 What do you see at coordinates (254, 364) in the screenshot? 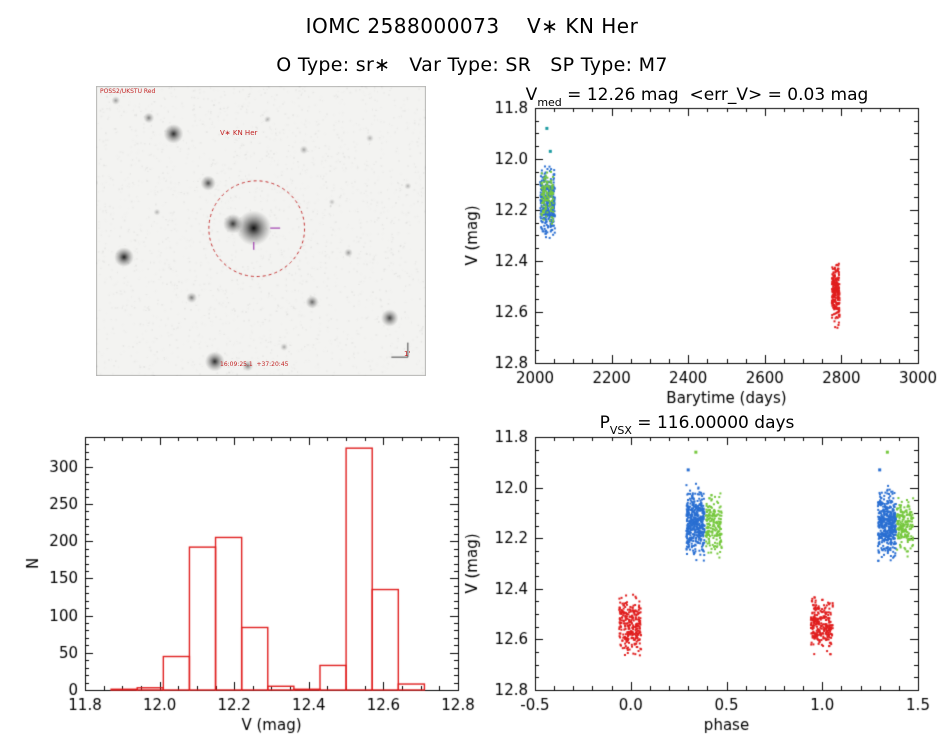
I see `finder-coords-label: 16:09:25.1 +37:20:45` at bounding box center [254, 364].